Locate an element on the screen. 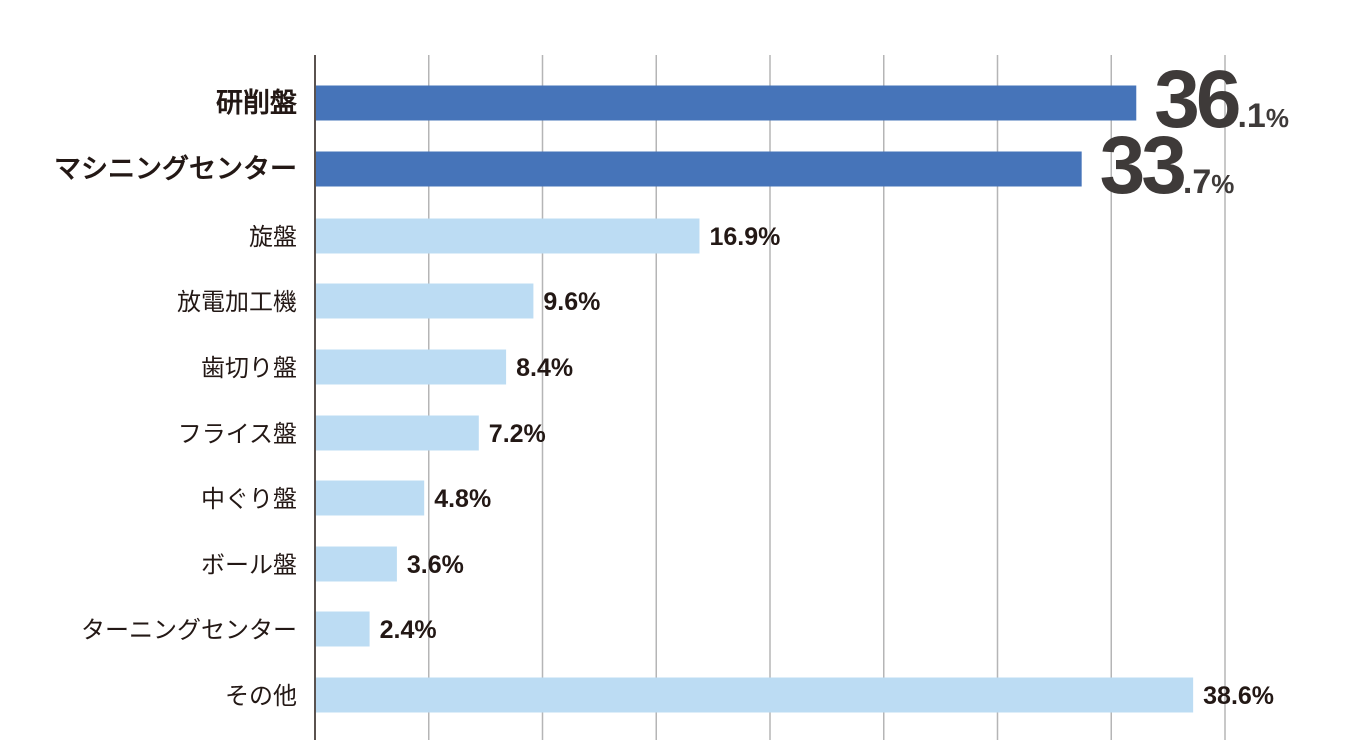 This screenshot has height=753, width=1370. value-label-big: 33.7% is located at coordinates (1167, 165).